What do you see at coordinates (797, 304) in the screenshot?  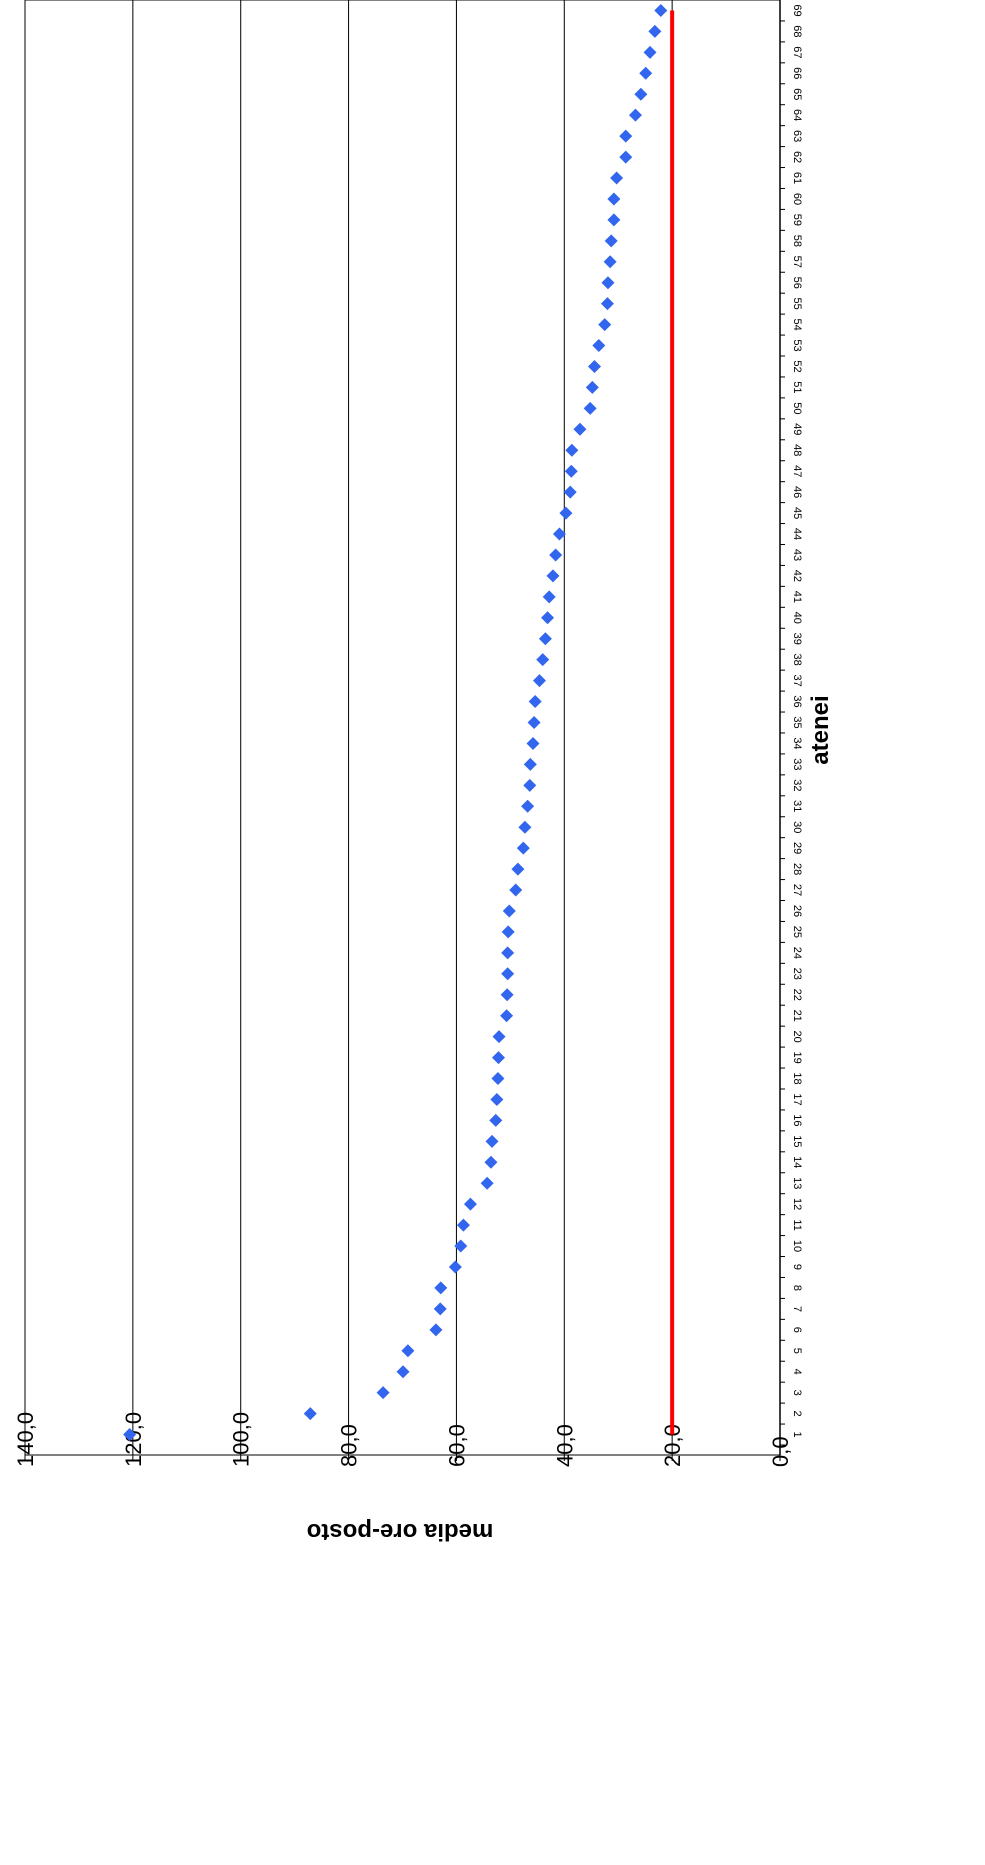 I see `x-tick-label: 55` at bounding box center [797, 304].